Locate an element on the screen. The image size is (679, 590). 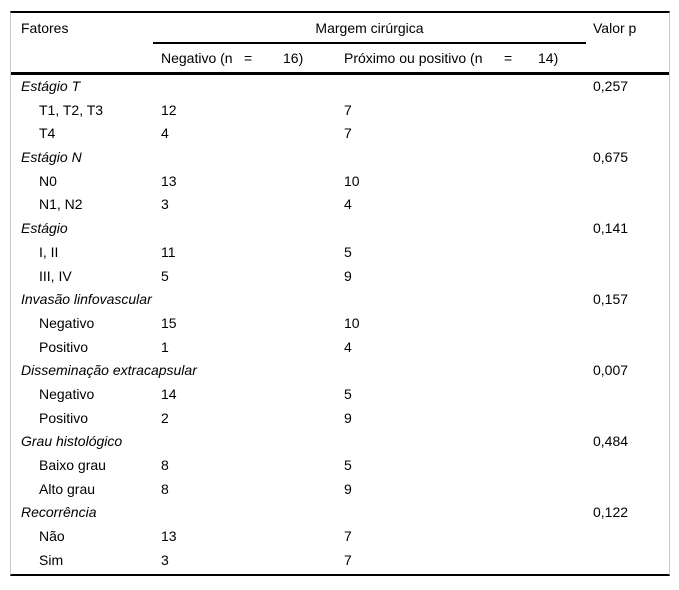
table-row: Negativo 15 10 is located at coordinates (340, 324).